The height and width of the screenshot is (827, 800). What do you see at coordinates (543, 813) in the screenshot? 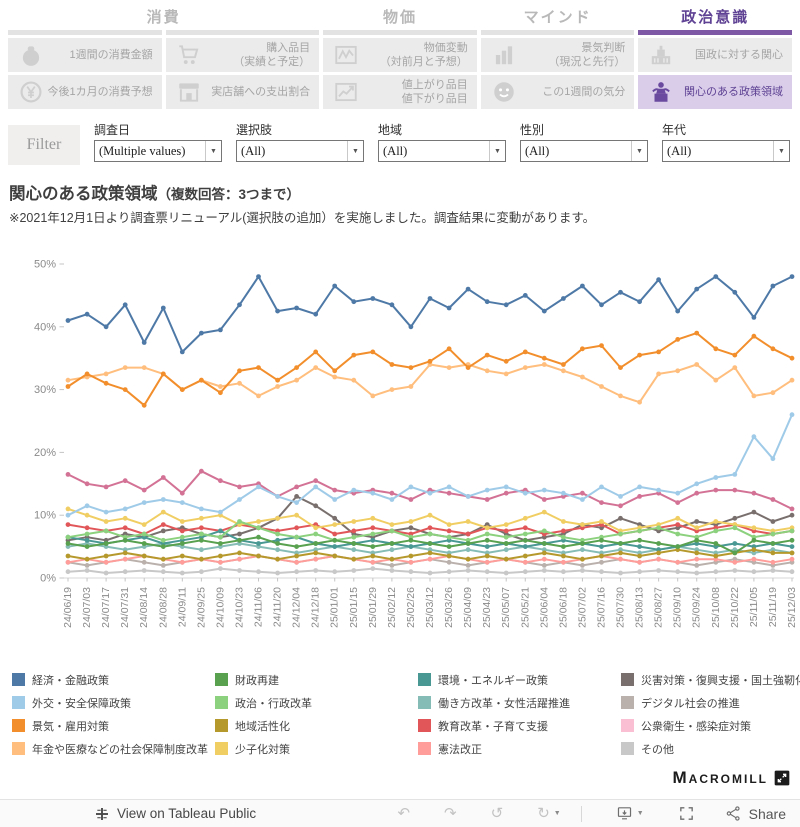
I see `refresh-icon: ↻` at bounding box center [543, 813].